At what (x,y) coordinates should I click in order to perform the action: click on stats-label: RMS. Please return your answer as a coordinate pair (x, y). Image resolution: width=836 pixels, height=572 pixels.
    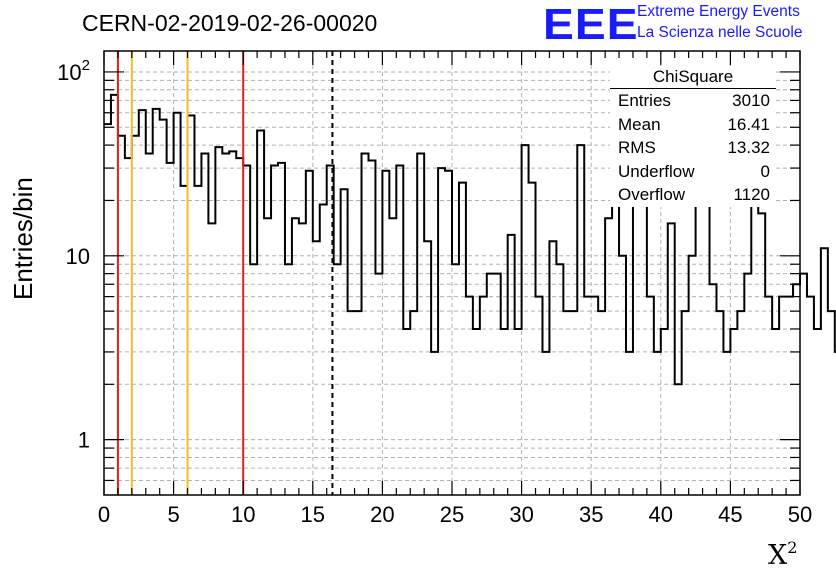
    Looking at the image, I should click on (637, 147).